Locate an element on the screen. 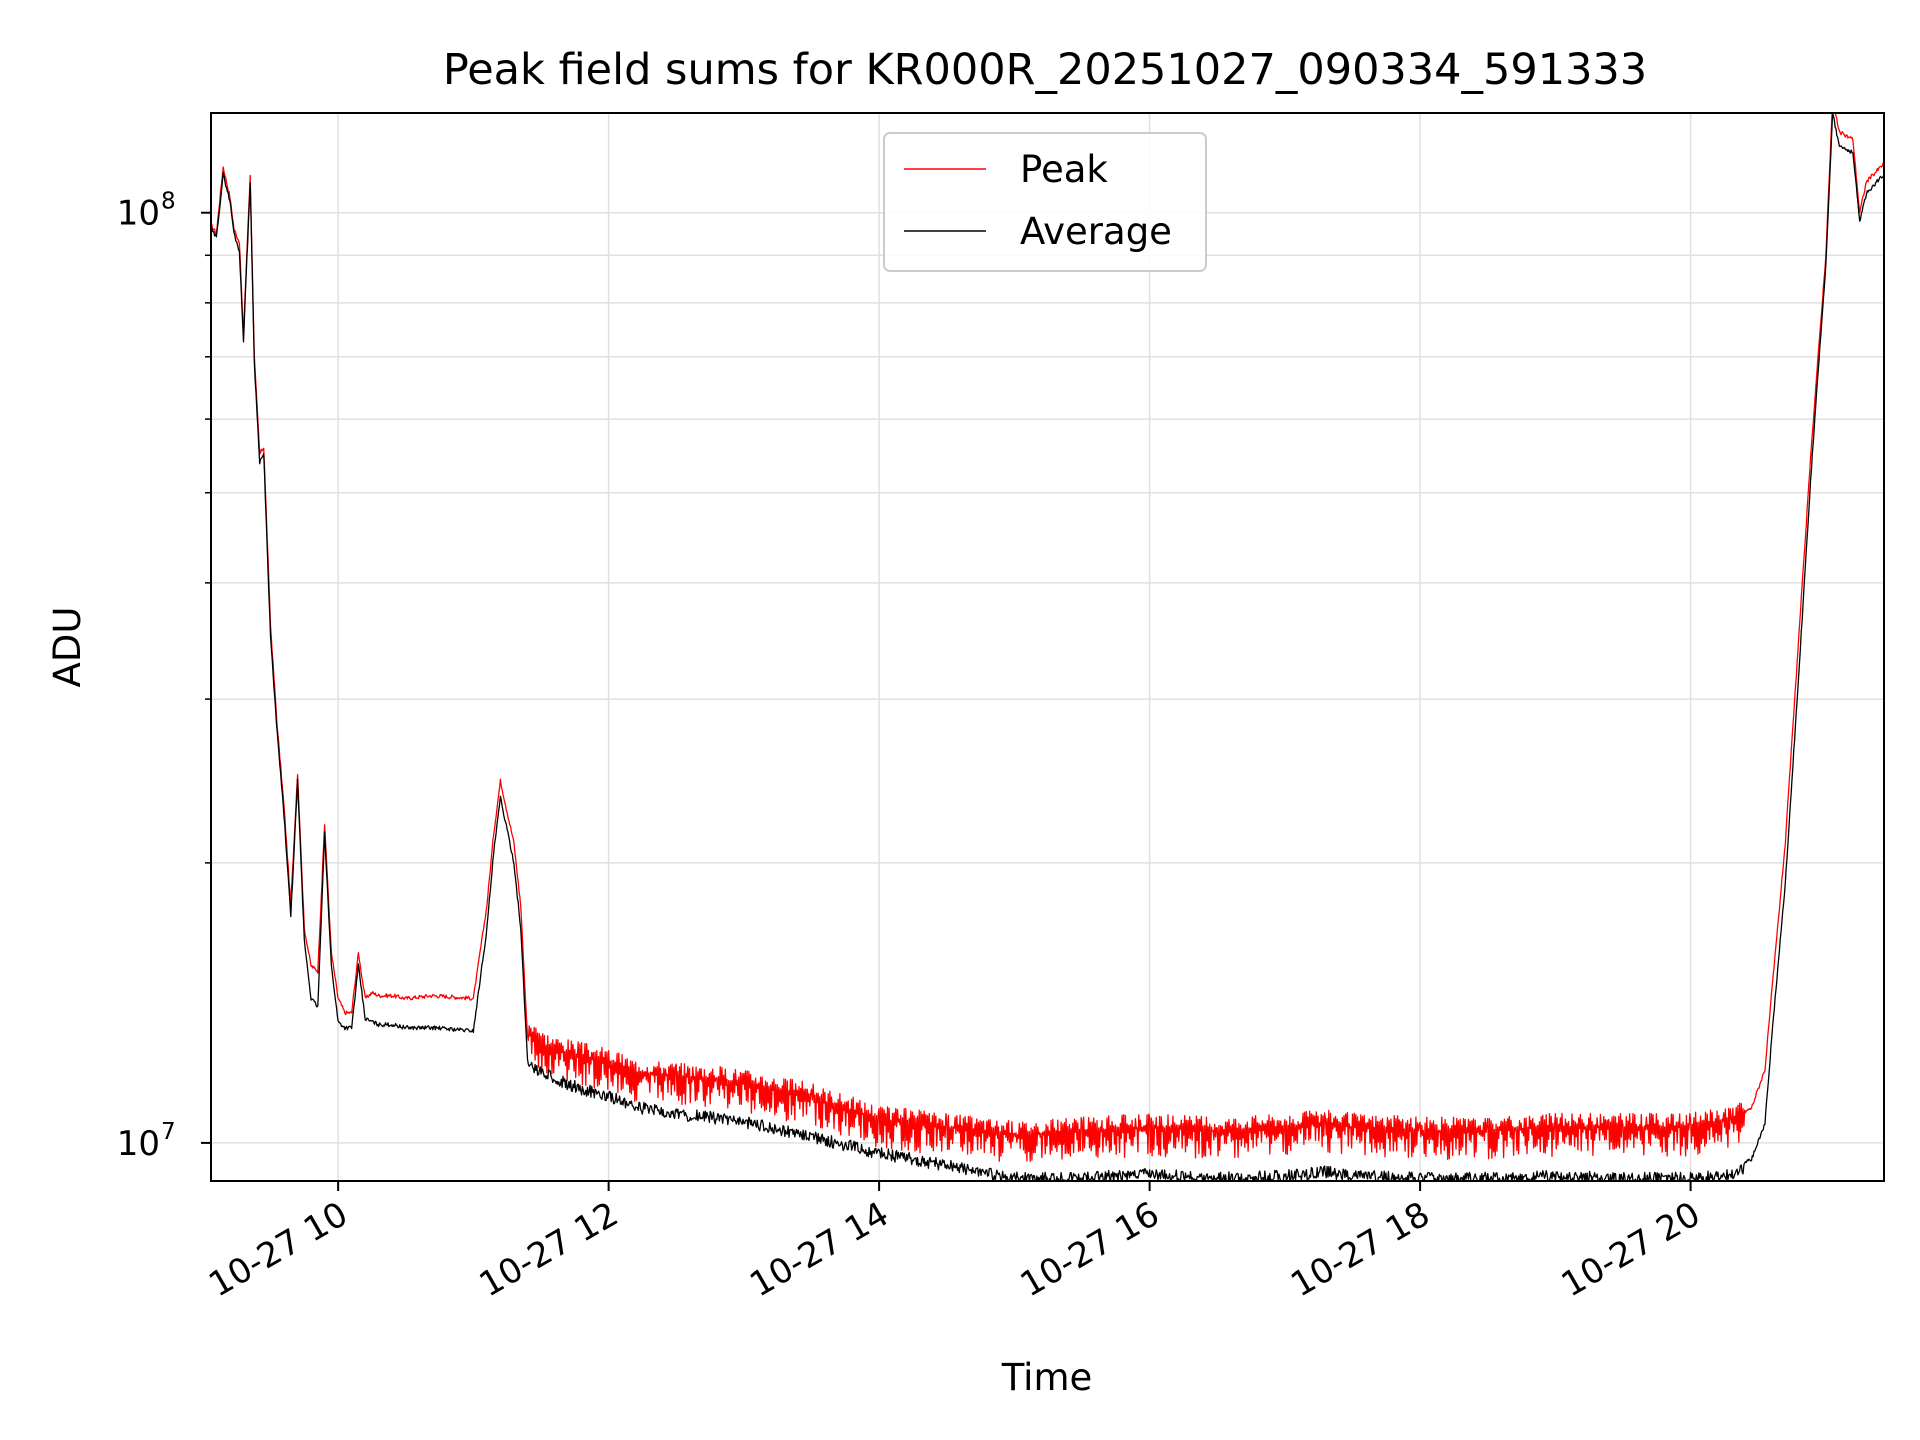 The height and width of the screenshot is (1440, 1920). x-axis-label: Time is located at coordinates (1047, 1377).